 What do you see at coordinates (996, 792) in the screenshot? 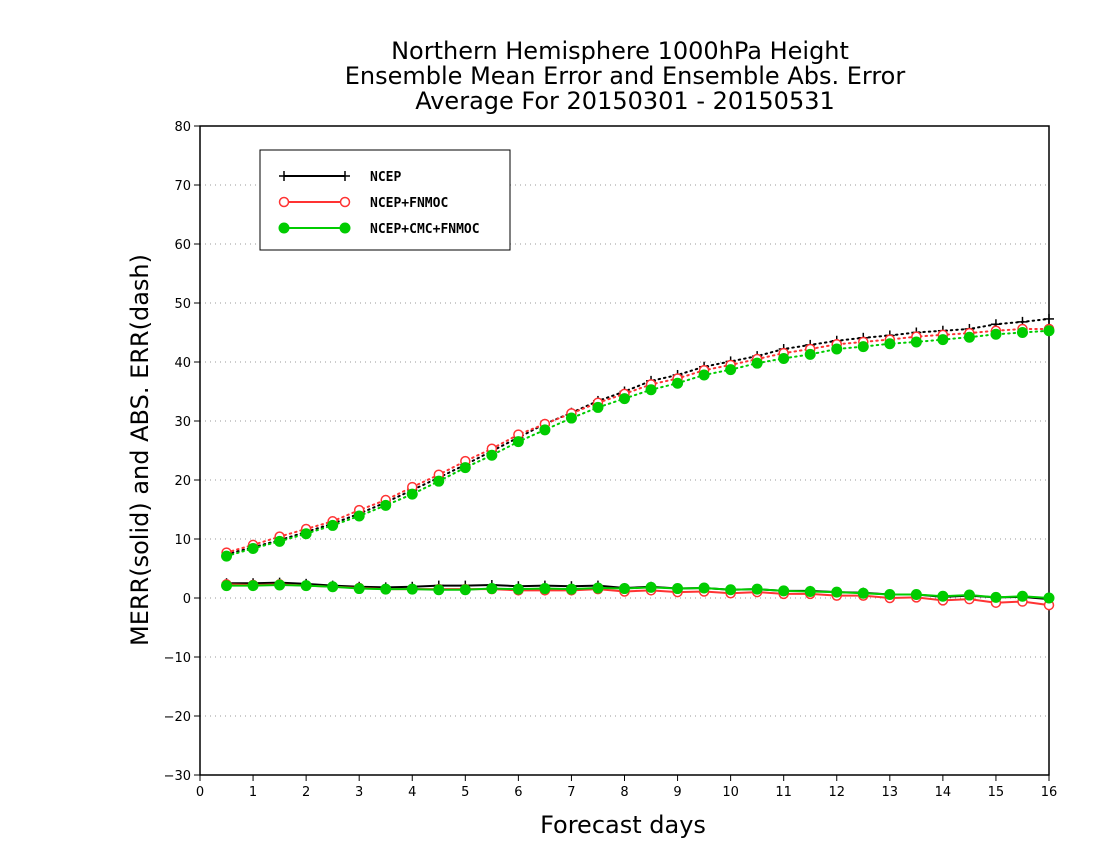
I see `x-tick-label: 15` at bounding box center [996, 792].